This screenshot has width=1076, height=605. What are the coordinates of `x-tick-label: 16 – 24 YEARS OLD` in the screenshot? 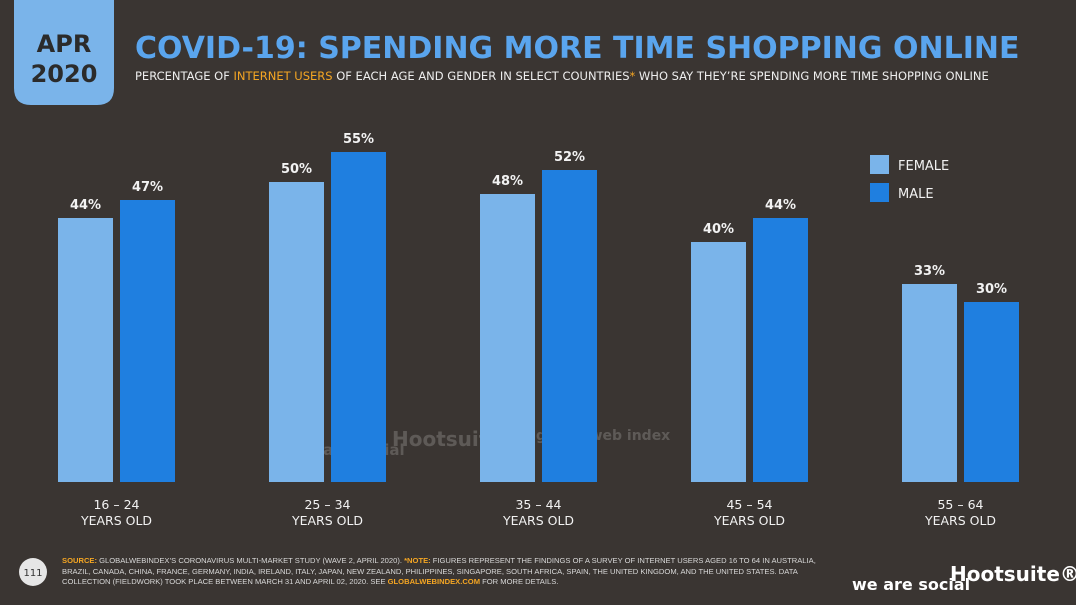 It's located at (116, 512).